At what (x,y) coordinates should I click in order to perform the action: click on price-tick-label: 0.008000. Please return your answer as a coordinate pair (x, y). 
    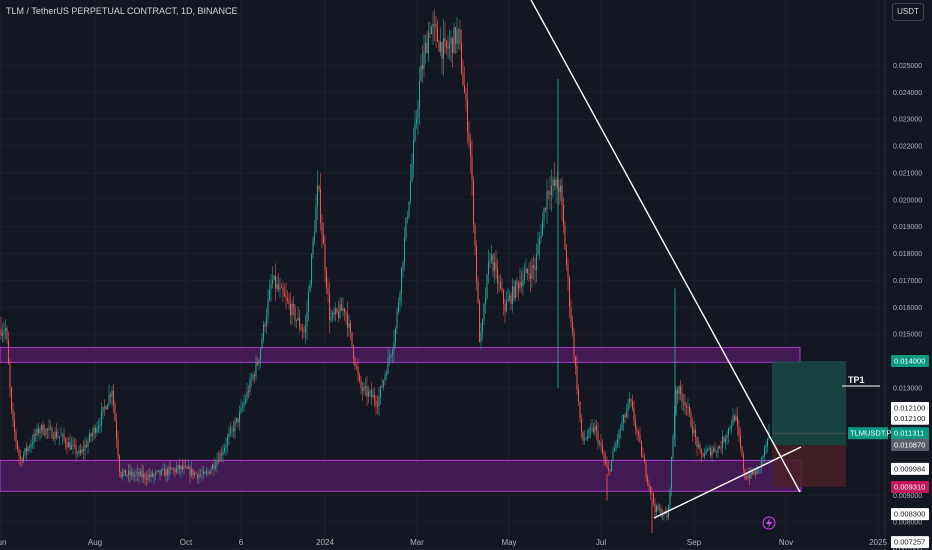
    Looking at the image, I should click on (907, 523).